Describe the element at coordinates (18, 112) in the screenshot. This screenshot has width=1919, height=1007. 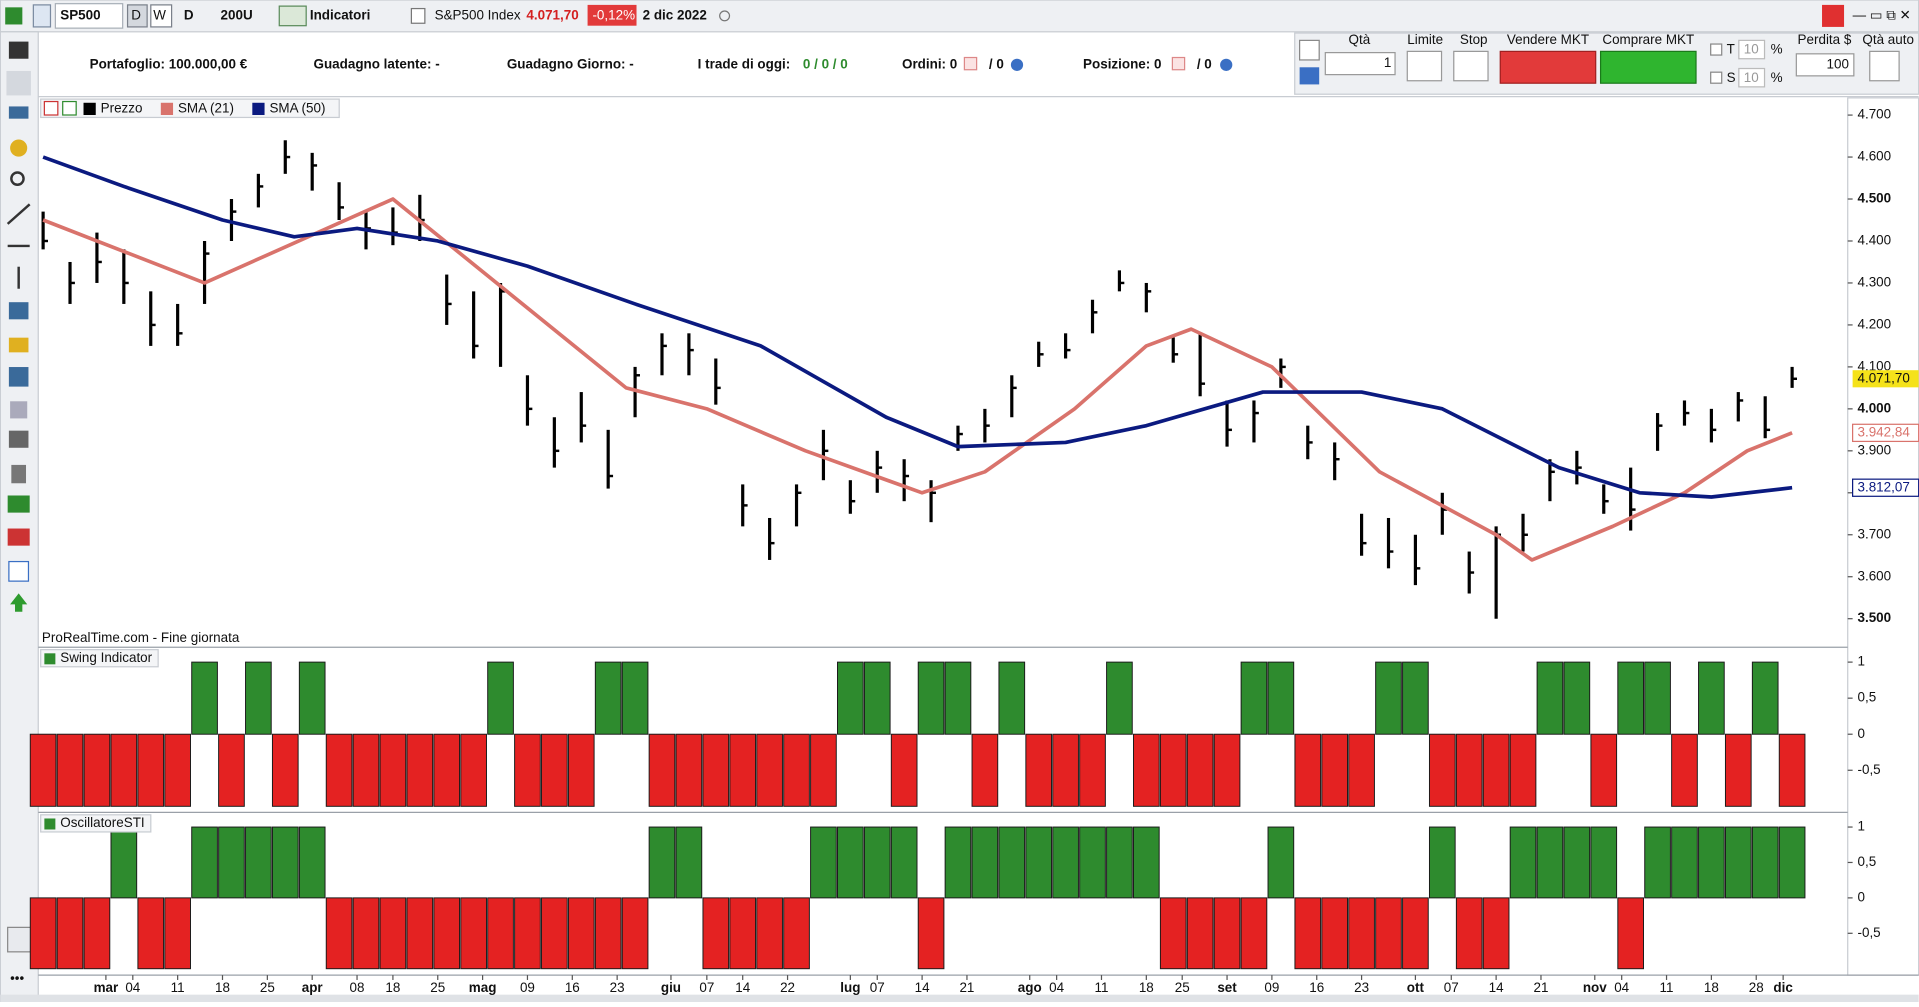
I see `ruler-tool` at that location.